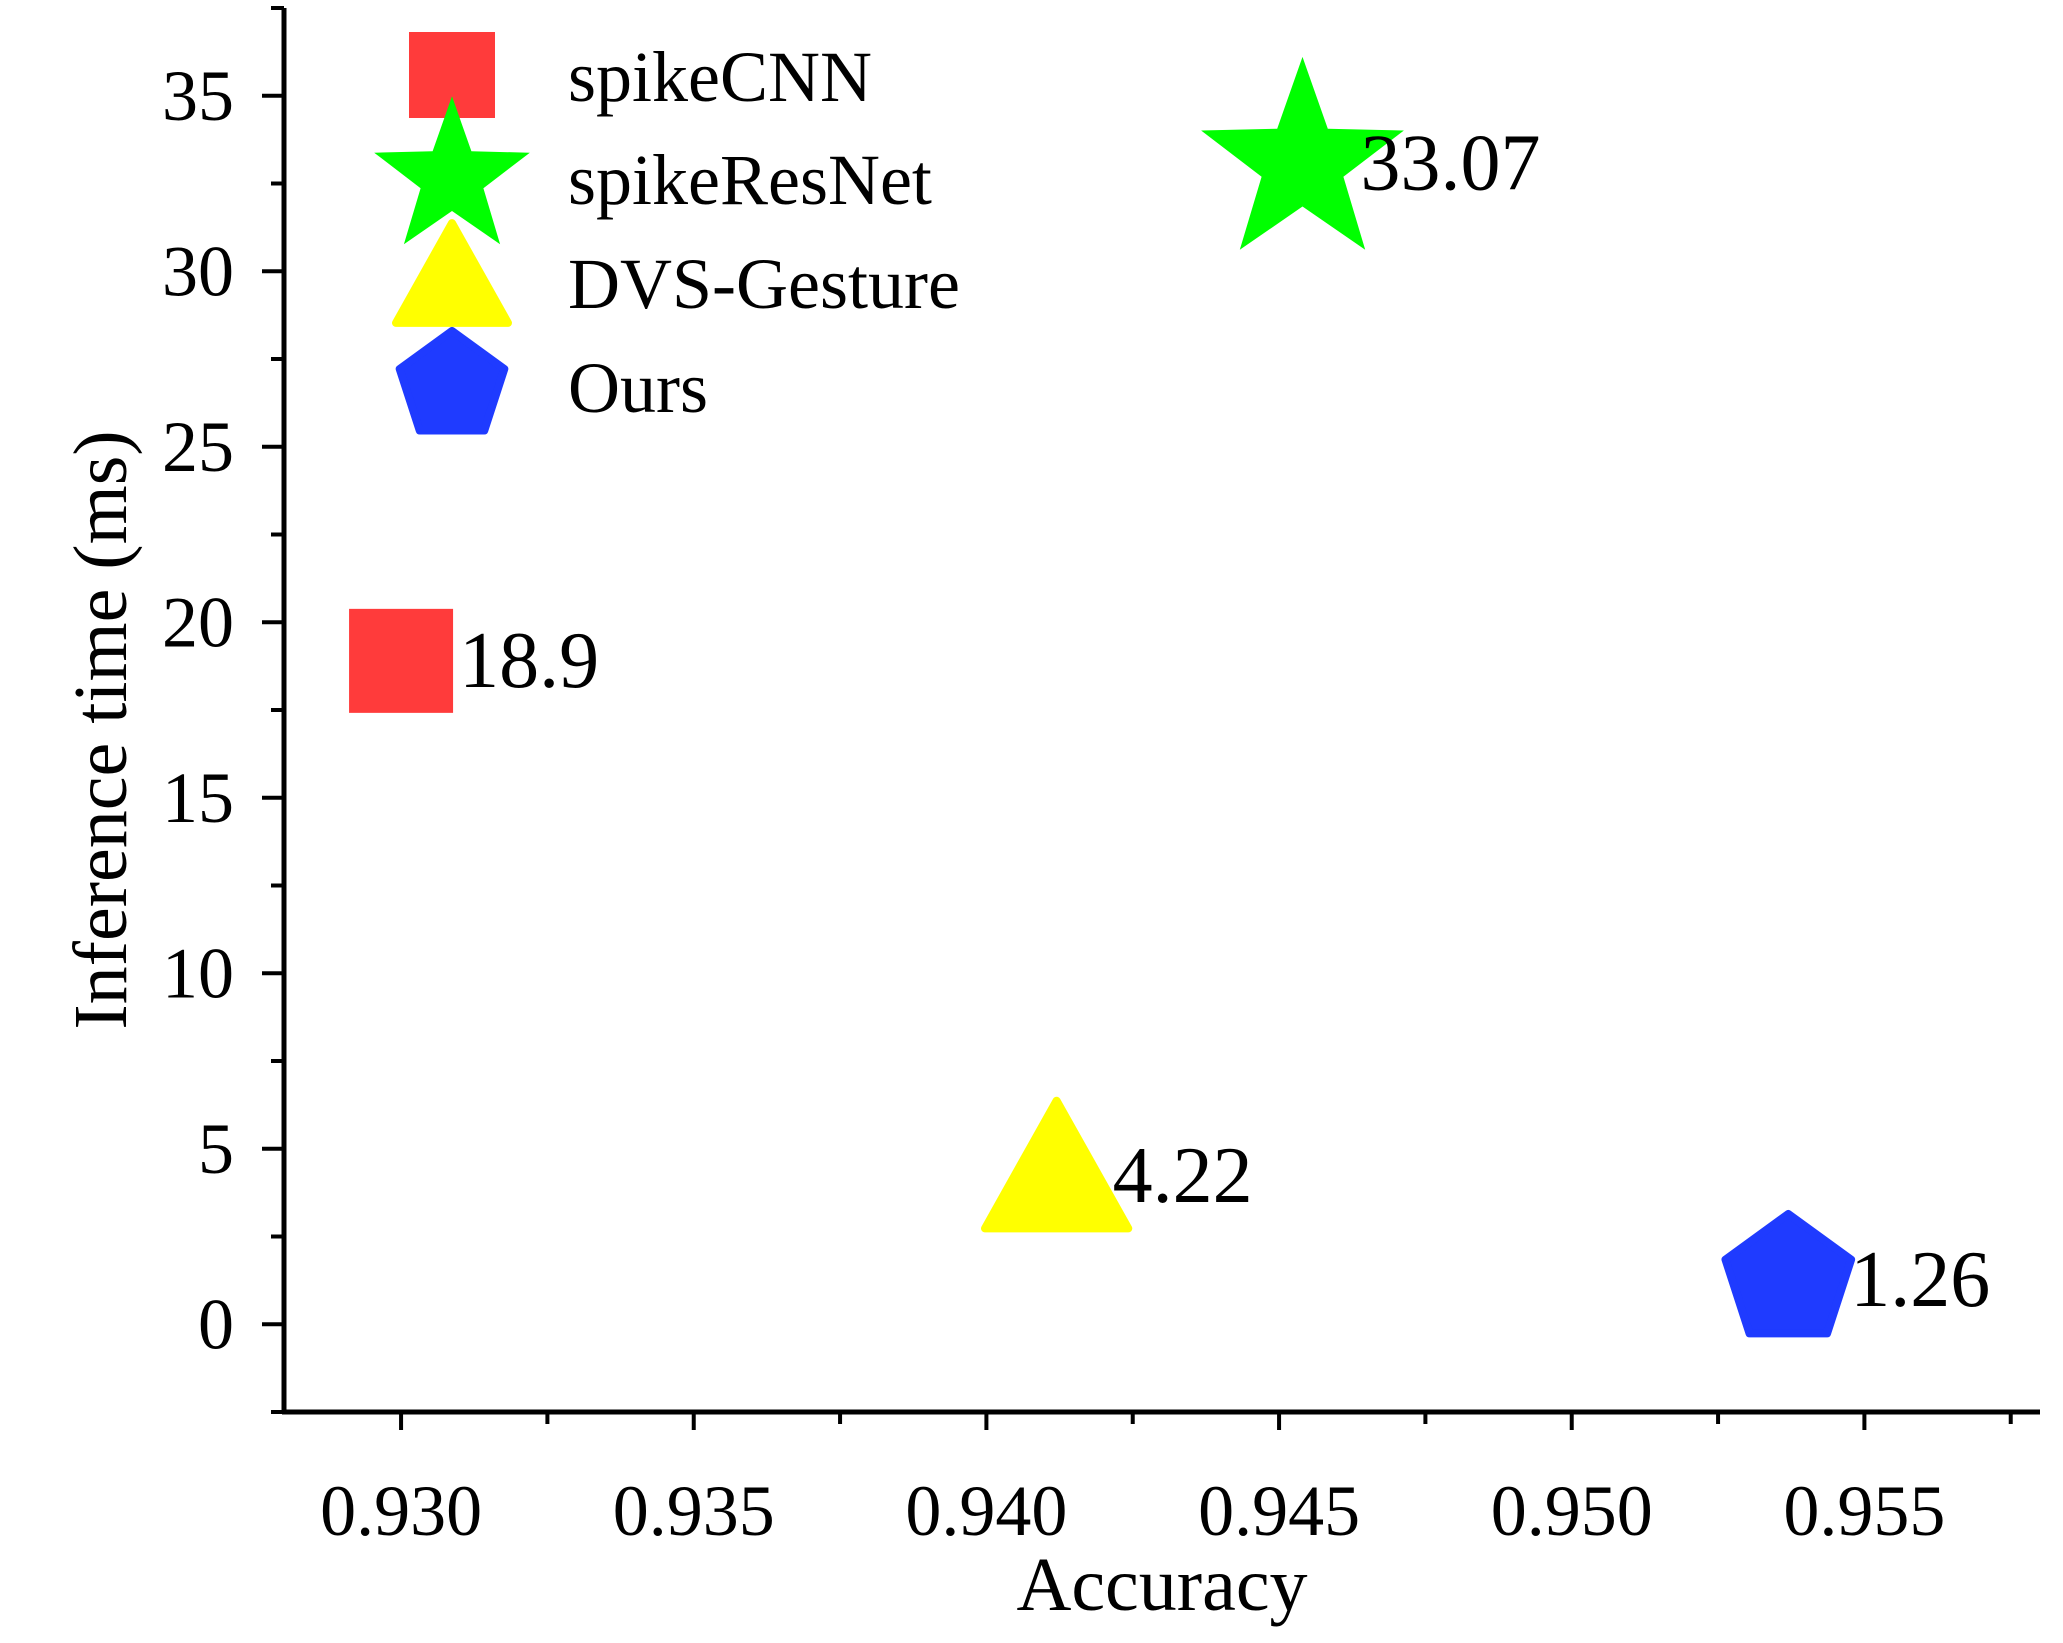 Image resolution: width=2063 pixels, height=1643 pixels. What do you see at coordinates (216, 1324) in the screenshot?
I see `y-tick-label: 0` at bounding box center [216, 1324].